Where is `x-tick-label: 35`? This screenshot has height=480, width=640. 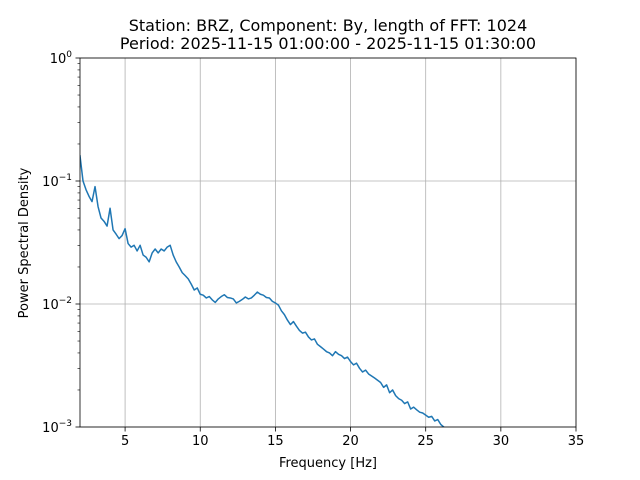
x-tick-label: 35 is located at coordinates (576, 441).